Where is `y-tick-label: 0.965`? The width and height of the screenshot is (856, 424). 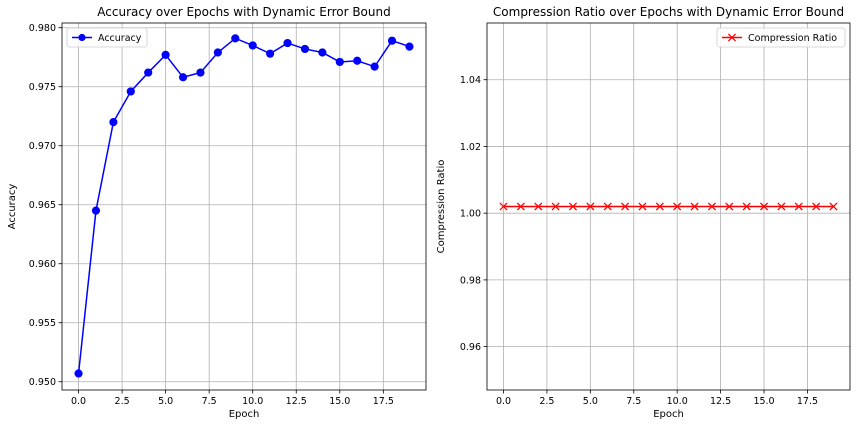 y-tick-label: 0.965 is located at coordinates (42, 205).